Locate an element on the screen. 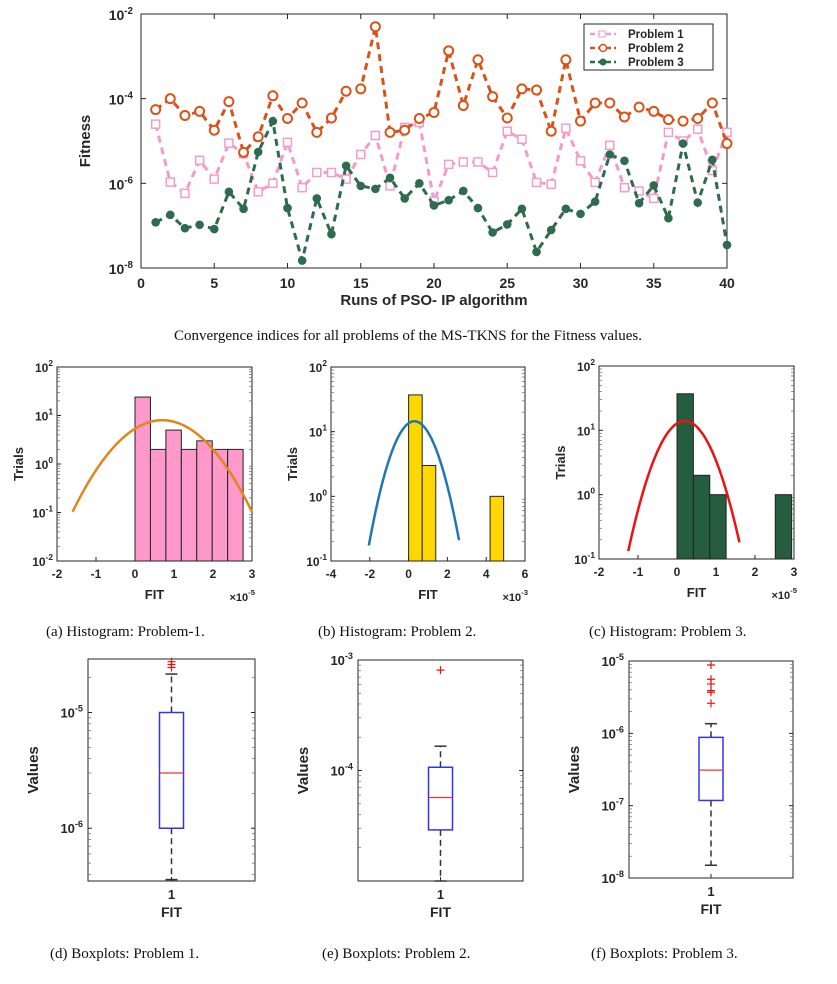 The image size is (837, 984). x-tick-label: 35 is located at coordinates (654, 283).